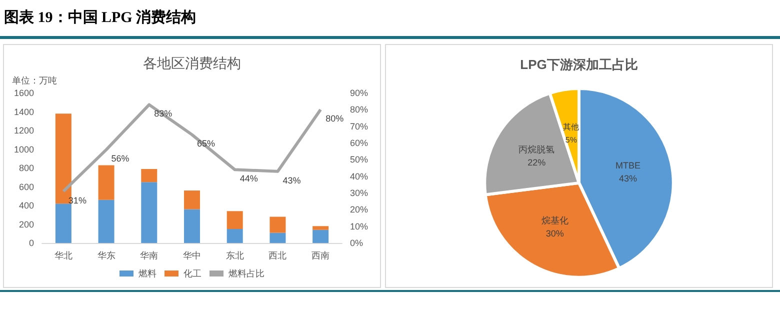  I want to click on slice-label: MTBE, so click(627, 165).